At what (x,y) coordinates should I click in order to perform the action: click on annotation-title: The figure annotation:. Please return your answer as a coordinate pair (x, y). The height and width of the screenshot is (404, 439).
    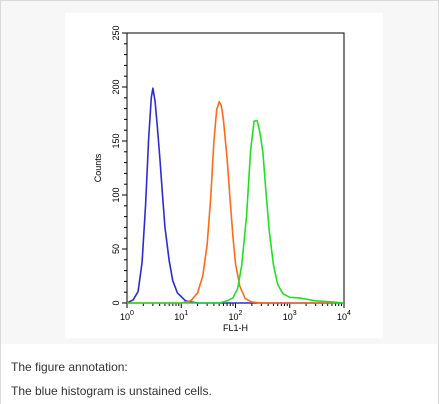
    Looking at the image, I should click on (69, 367).